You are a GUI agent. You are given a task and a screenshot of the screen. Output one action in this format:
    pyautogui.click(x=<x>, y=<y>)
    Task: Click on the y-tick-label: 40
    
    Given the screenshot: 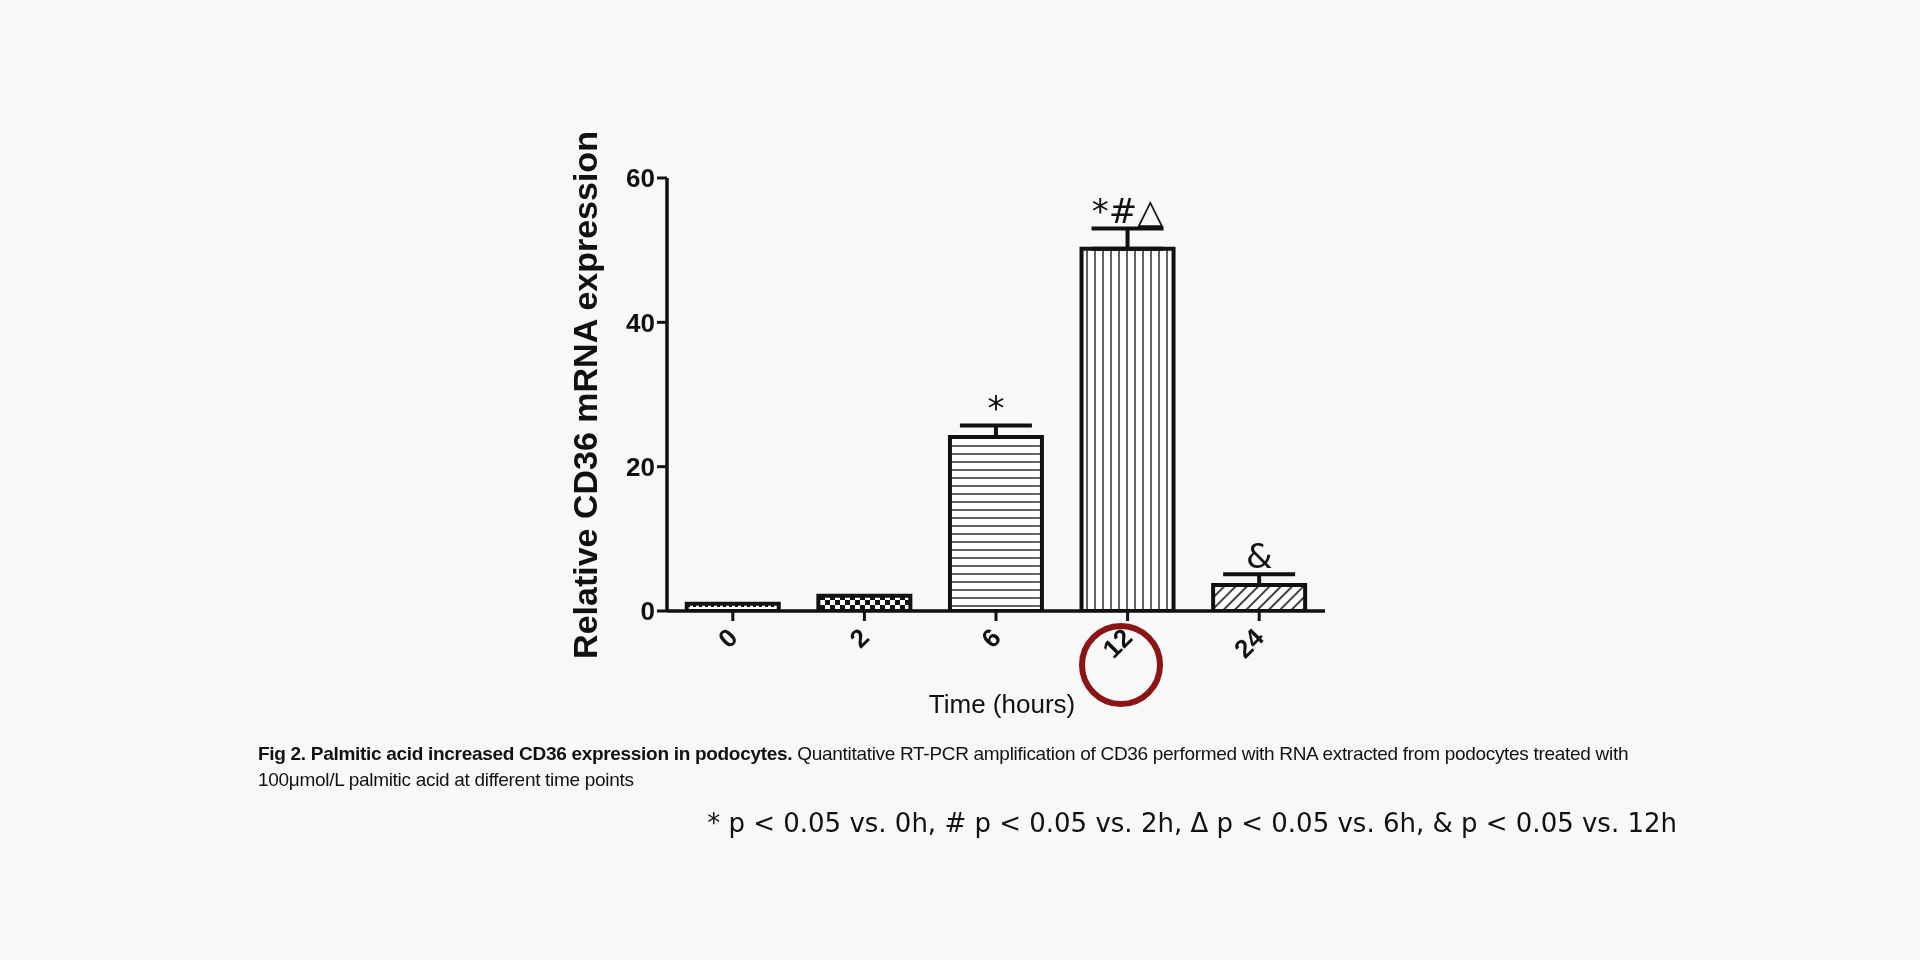 What is the action you would take?
    pyautogui.click(x=640, y=322)
    